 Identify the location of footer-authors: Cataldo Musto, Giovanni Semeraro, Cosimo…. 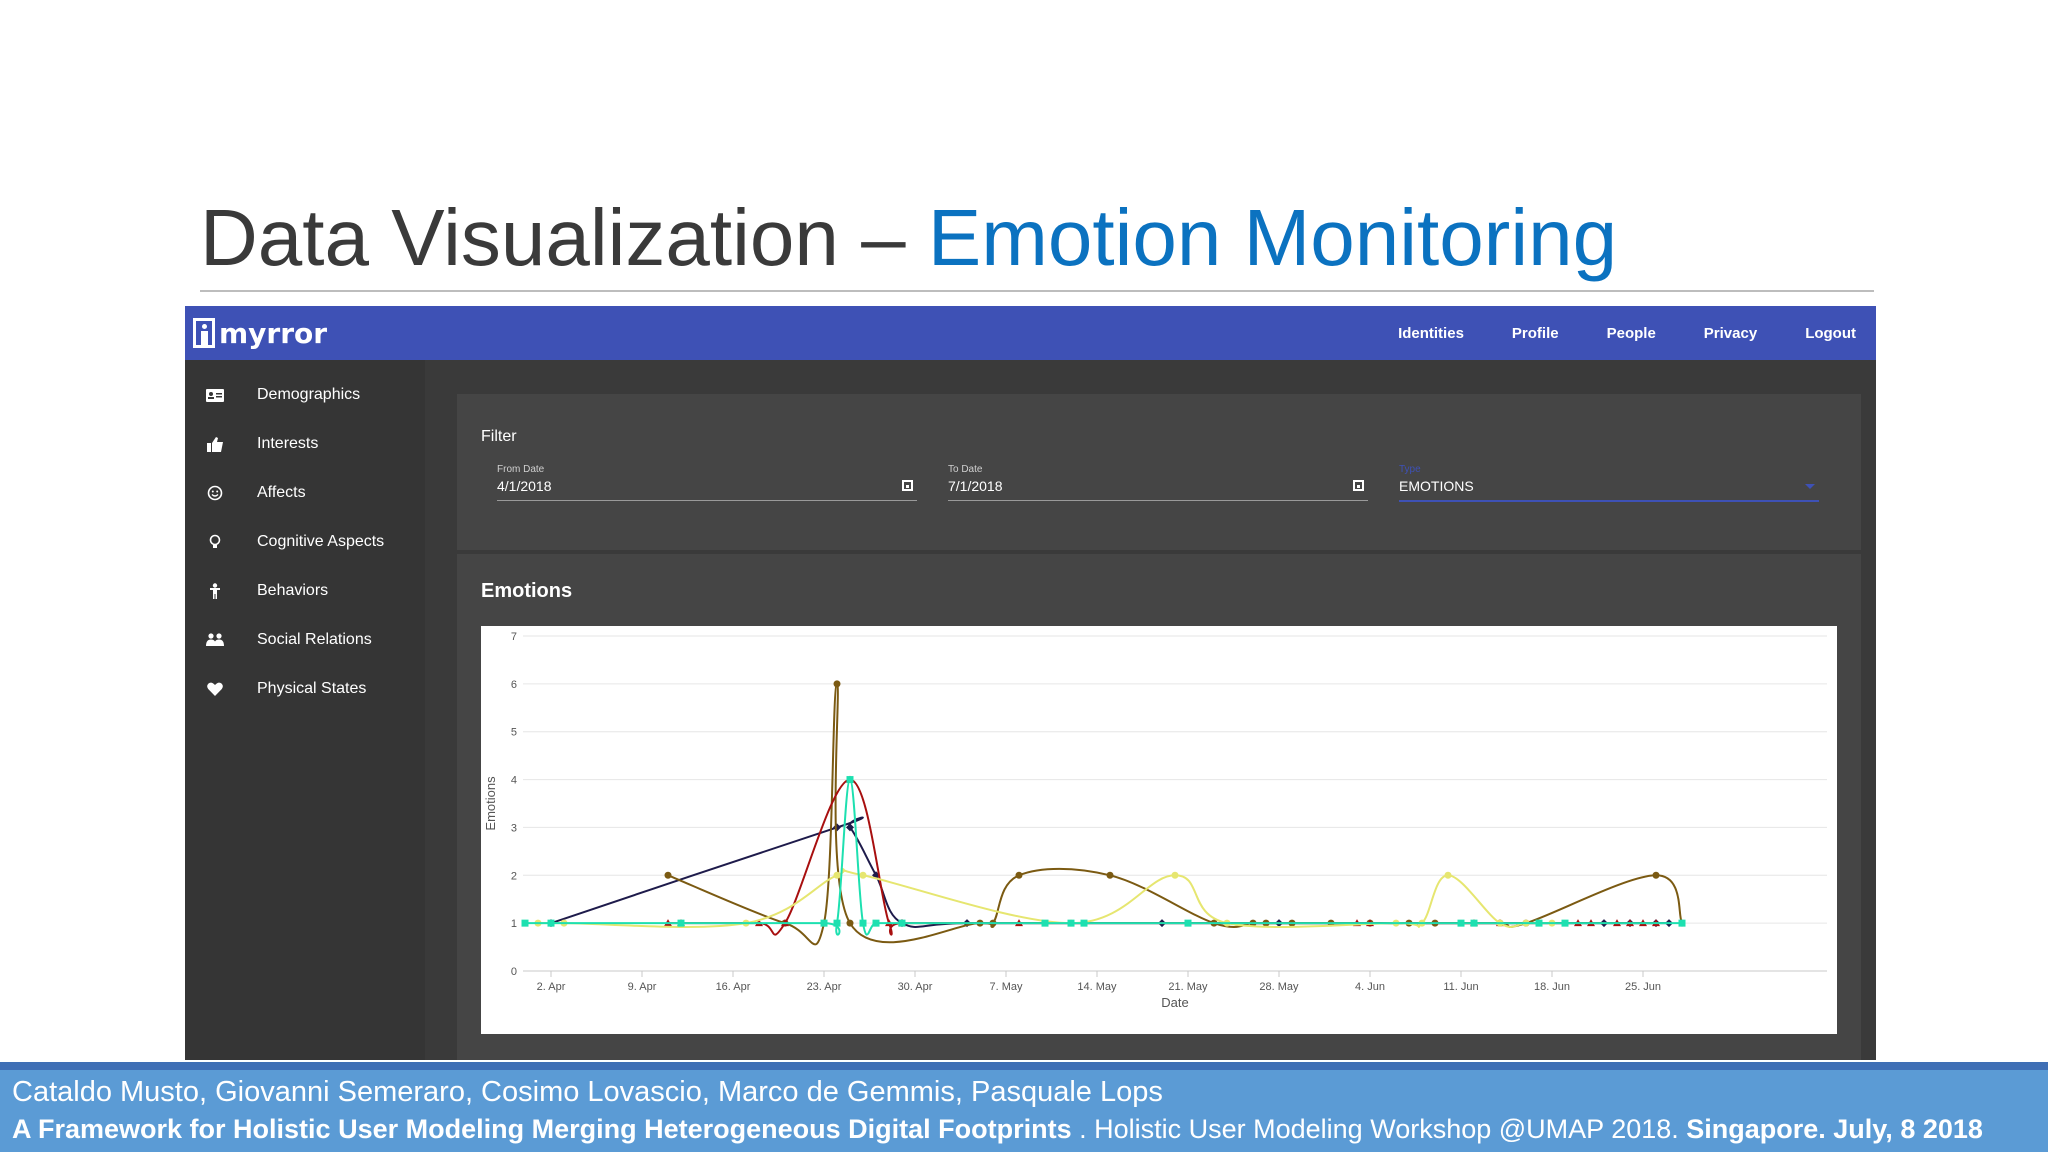
(587, 1092).